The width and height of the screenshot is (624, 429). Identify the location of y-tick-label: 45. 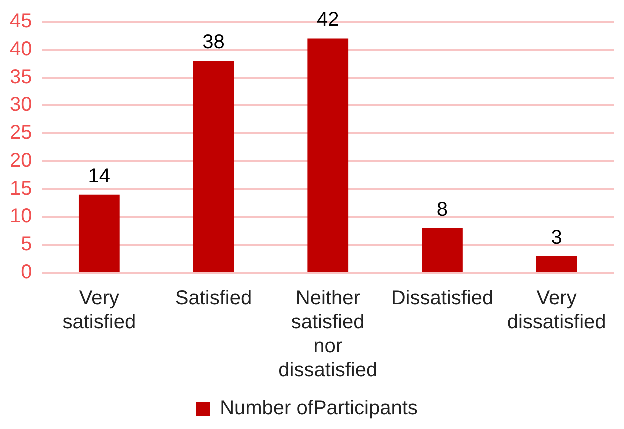
(21, 21).